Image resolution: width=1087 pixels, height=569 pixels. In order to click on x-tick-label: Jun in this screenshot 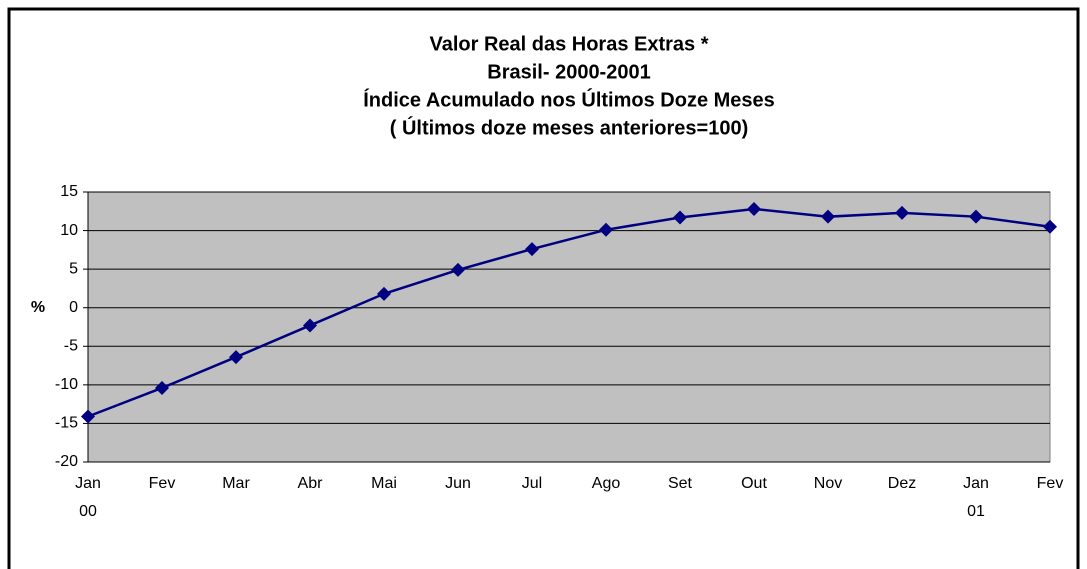, I will do `click(458, 483)`.